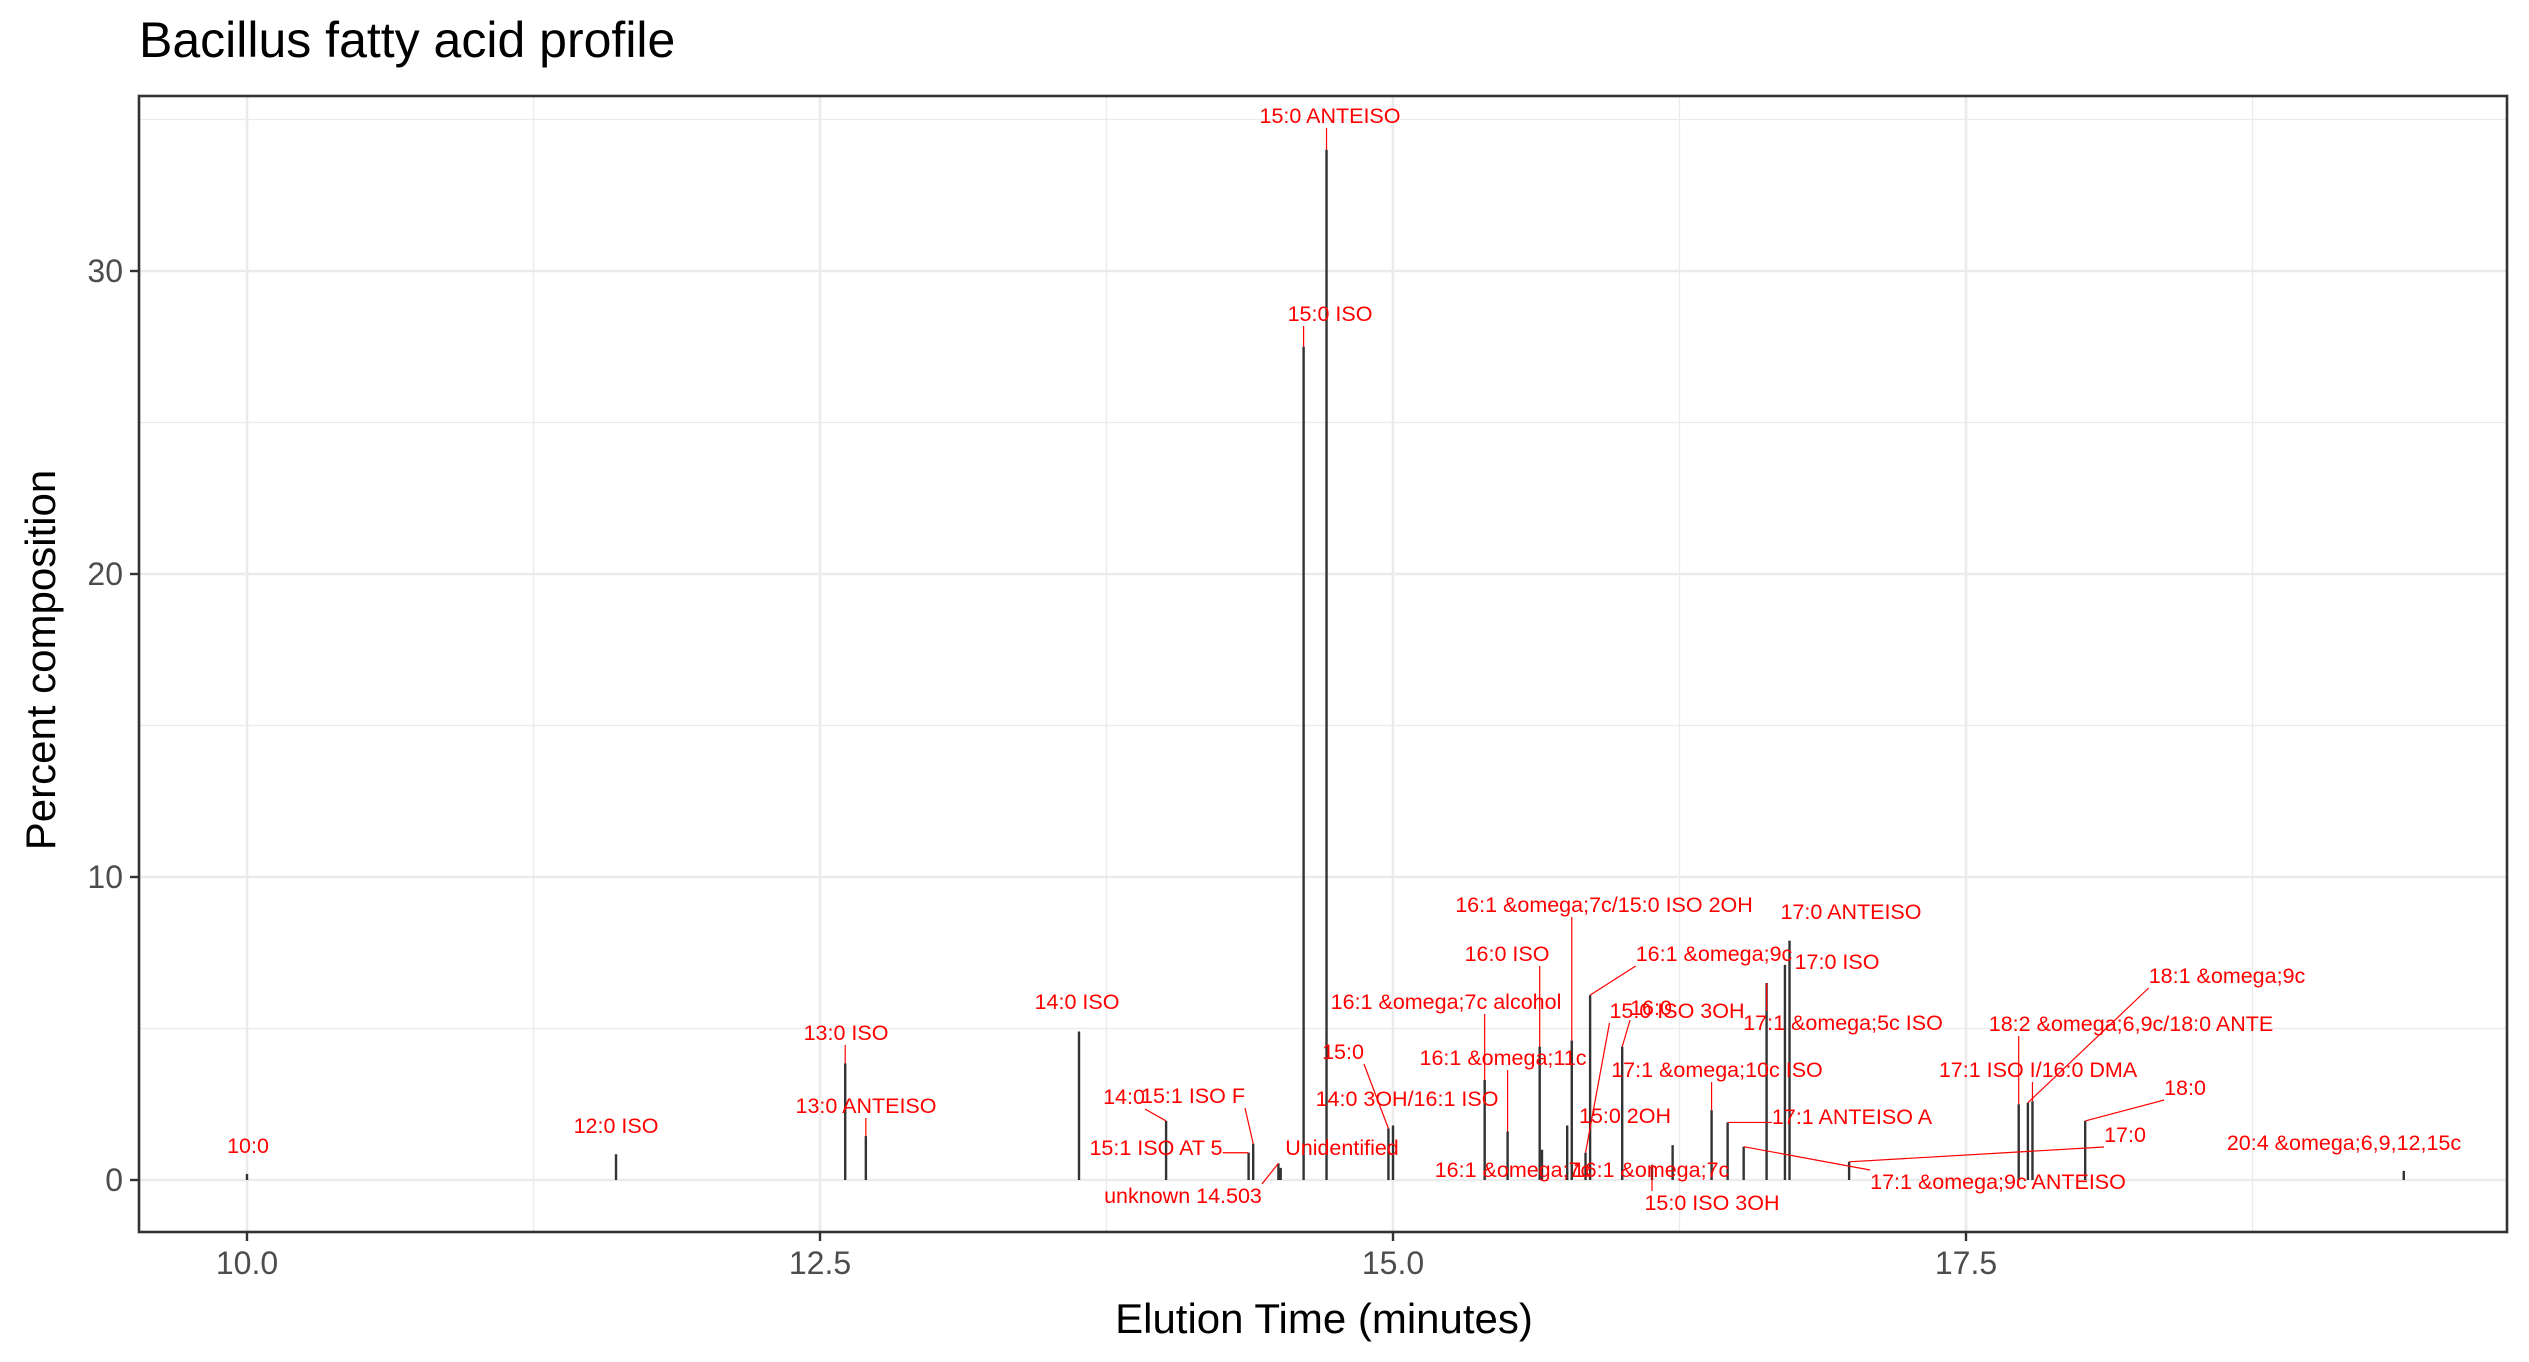  Describe the element at coordinates (1604, 905) in the screenshot. I see `peak-label: 16:1 &omega;7c/15:0 ISO 2OH` at that location.